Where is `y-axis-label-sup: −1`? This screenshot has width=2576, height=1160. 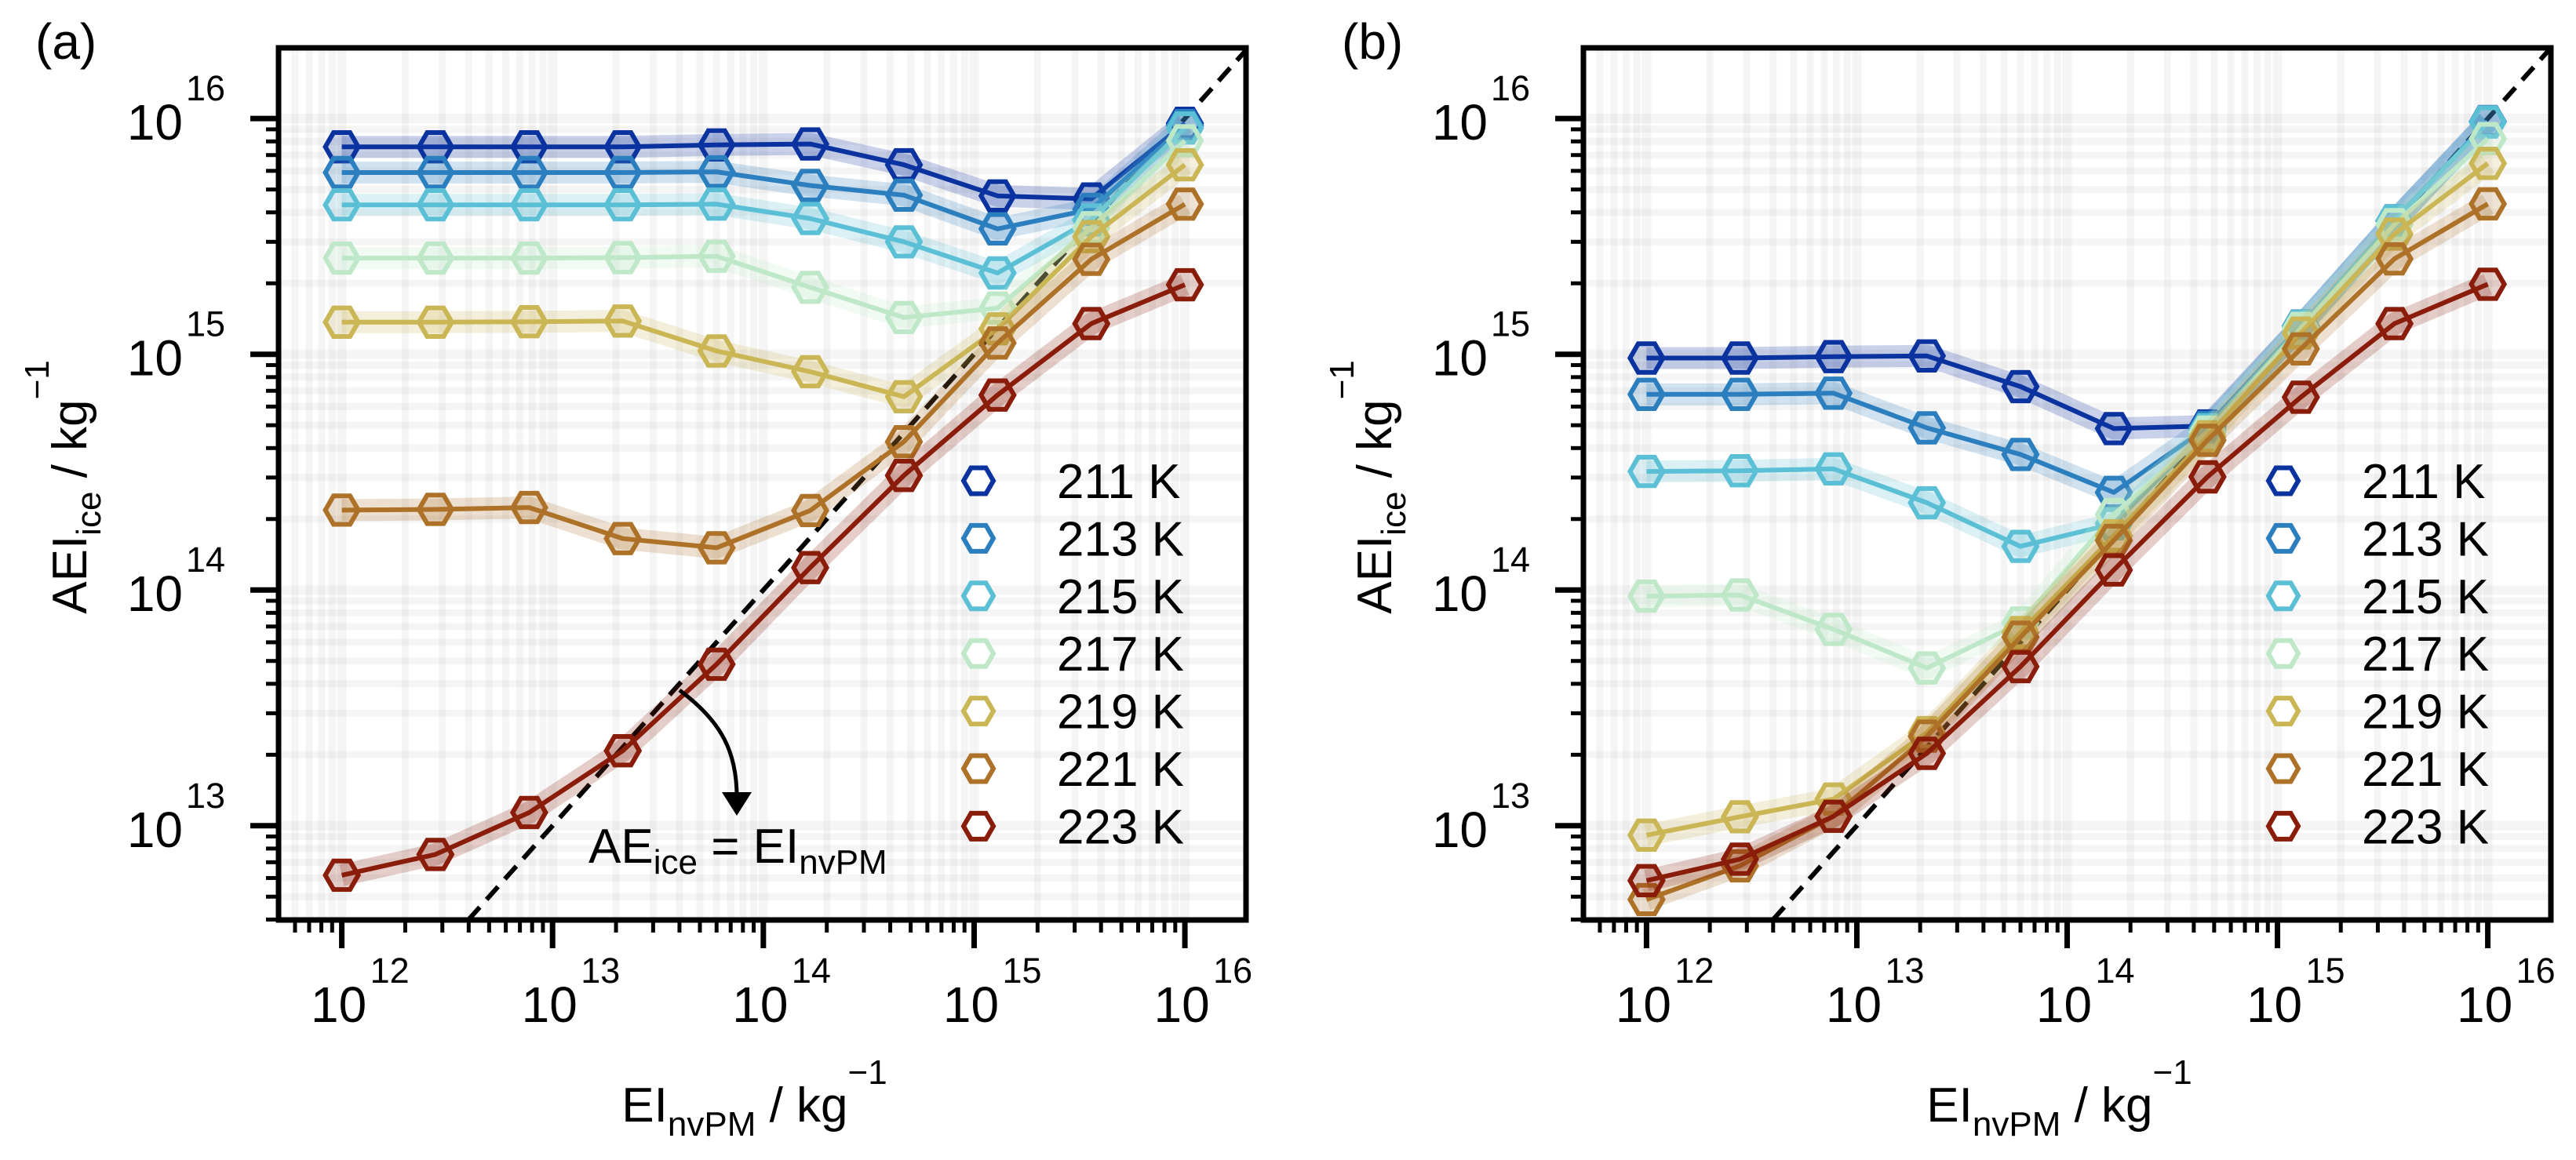 y-axis-label-sup: −1 is located at coordinates (37, 379).